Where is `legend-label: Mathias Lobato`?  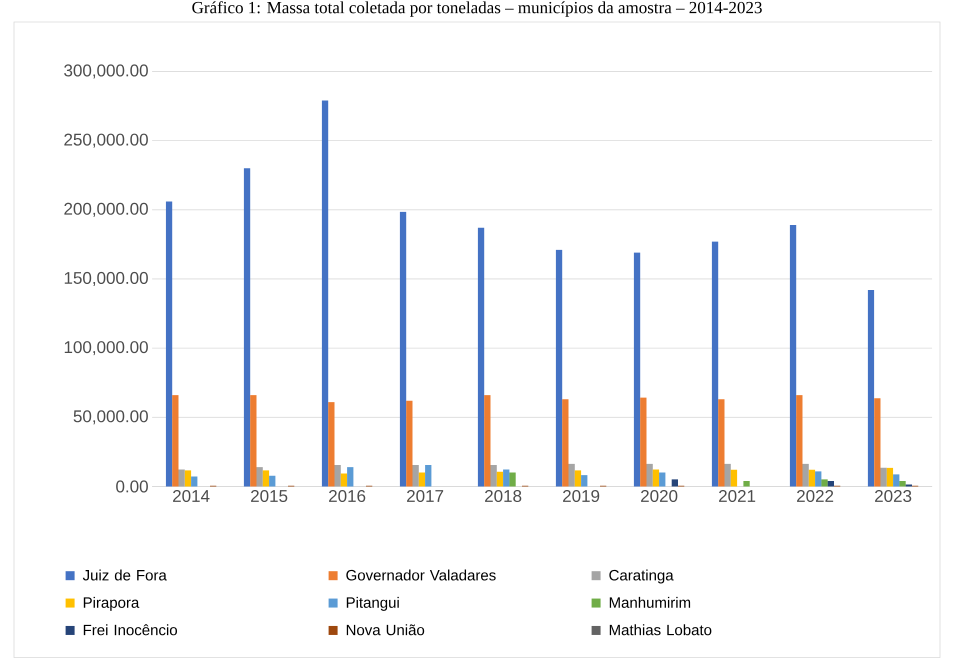
legend-label: Mathias Lobato is located at coordinates (661, 630).